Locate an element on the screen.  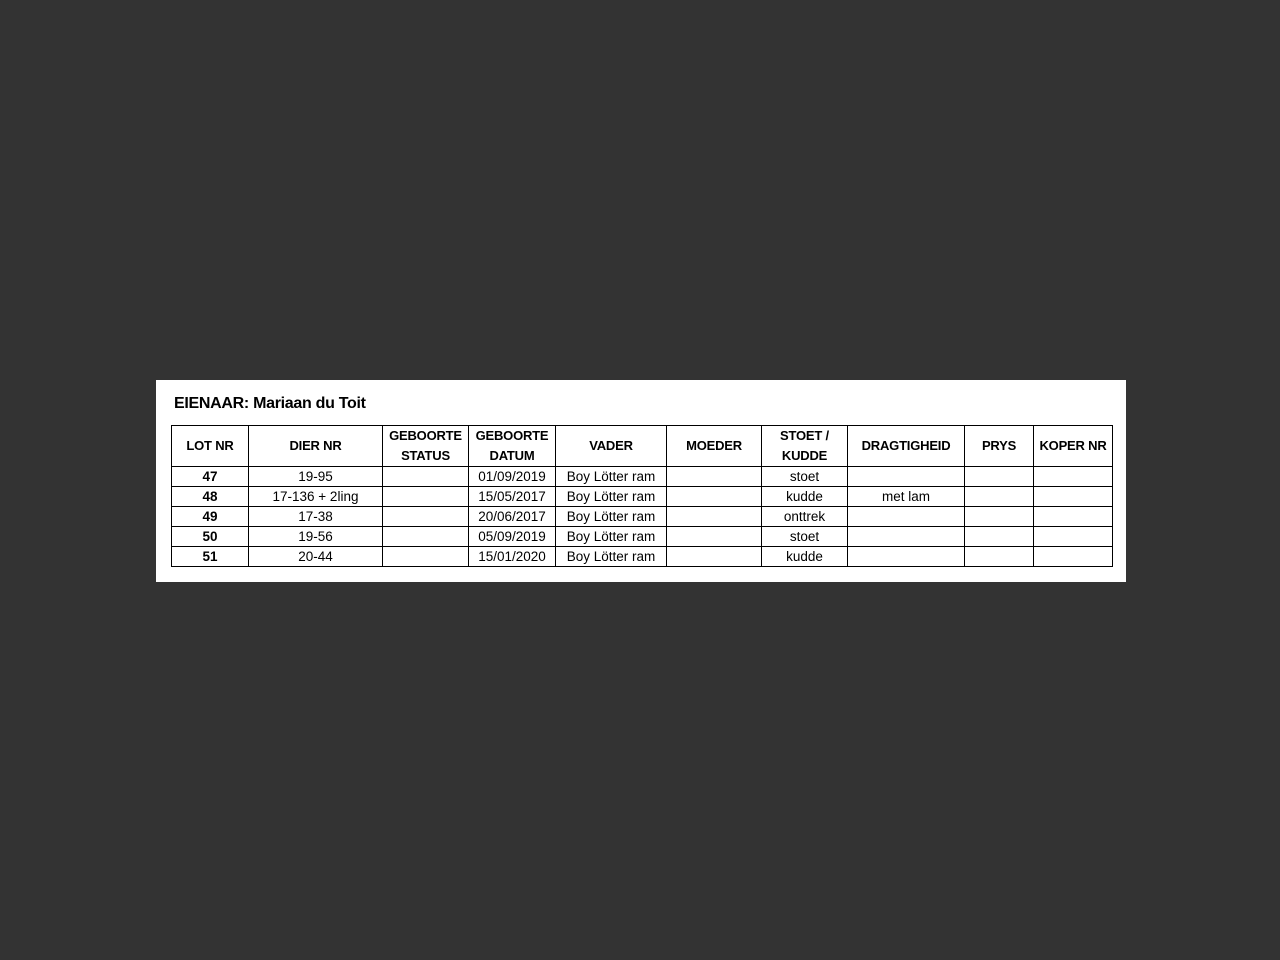
table-row: 50 19-56 05/09/2019 Boy Lötter ram stoet is located at coordinates (642, 536).